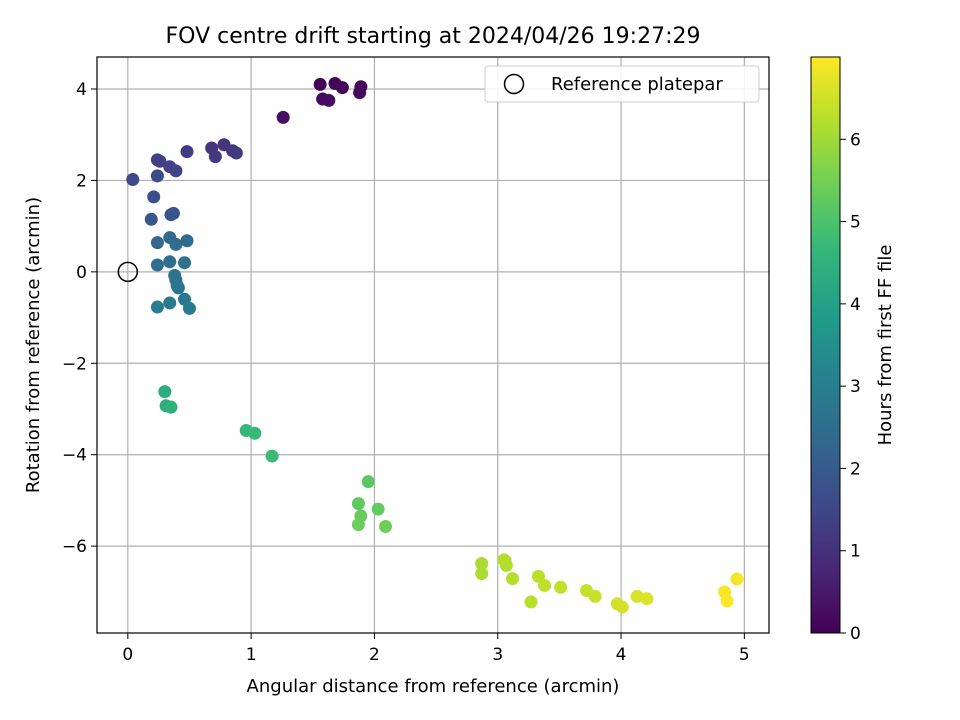 This screenshot has height=720, width=960. Describe the element at coordinates (855, 552) in the screenshot. I see `colorbar-tick-label: 1` at that location.